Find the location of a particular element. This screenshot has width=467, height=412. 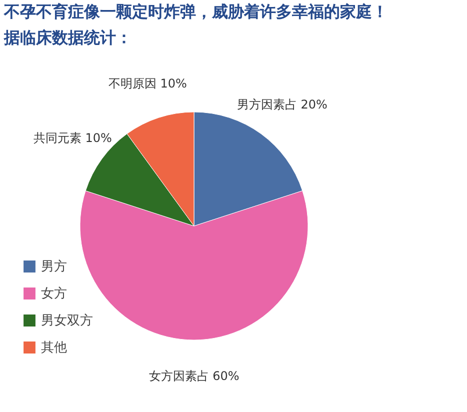

legend-label: 男方 is located at coordinates (54, 266).